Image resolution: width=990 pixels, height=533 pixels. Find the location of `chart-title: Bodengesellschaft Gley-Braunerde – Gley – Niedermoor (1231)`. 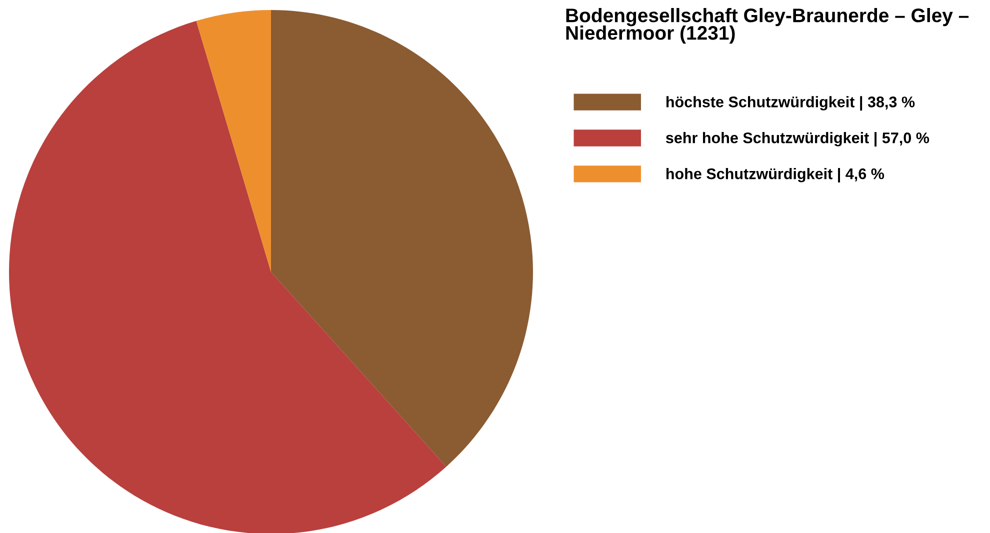

chart-title: Bodengesellschaft Gley-Braunerde – Gley – Niedermoor (1231) is located at coordinates (767, 26).